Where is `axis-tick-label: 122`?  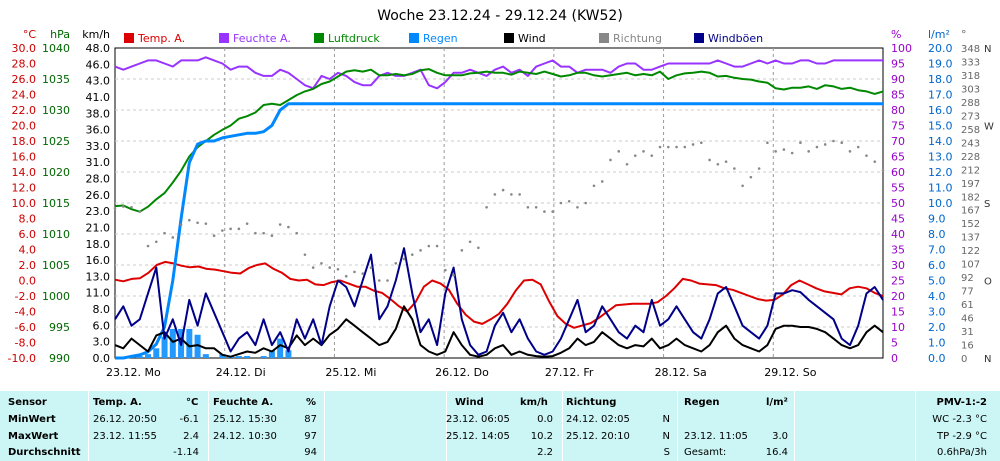 axis-tick-label: 122 is located at coordinates (970, 251).